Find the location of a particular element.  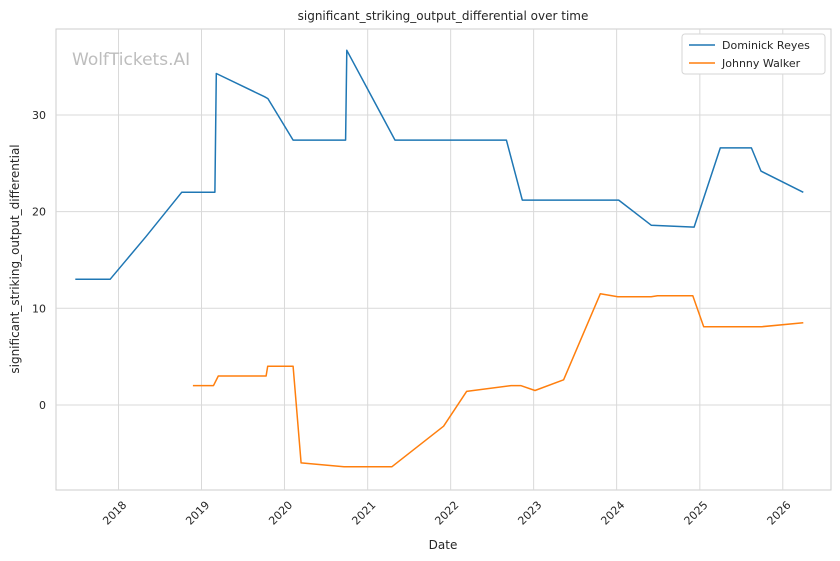

y-tick-label: 30 is located at coordinates (39, 115).